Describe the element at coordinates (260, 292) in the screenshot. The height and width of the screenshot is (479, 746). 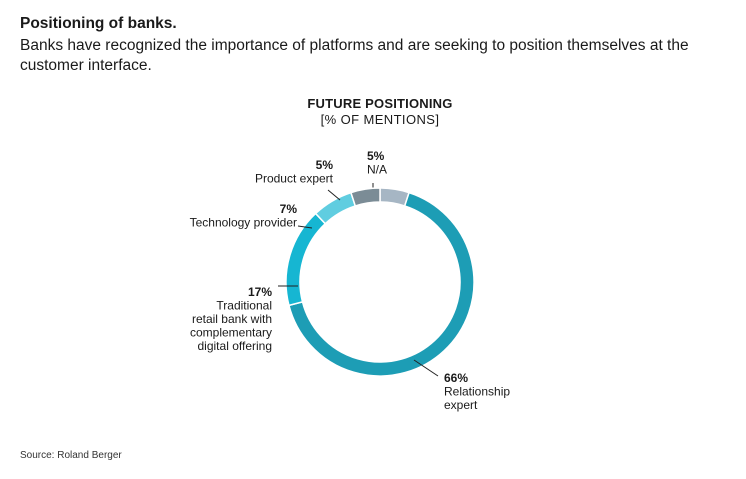
I see `pct-label-traditional: 17%` at that location.